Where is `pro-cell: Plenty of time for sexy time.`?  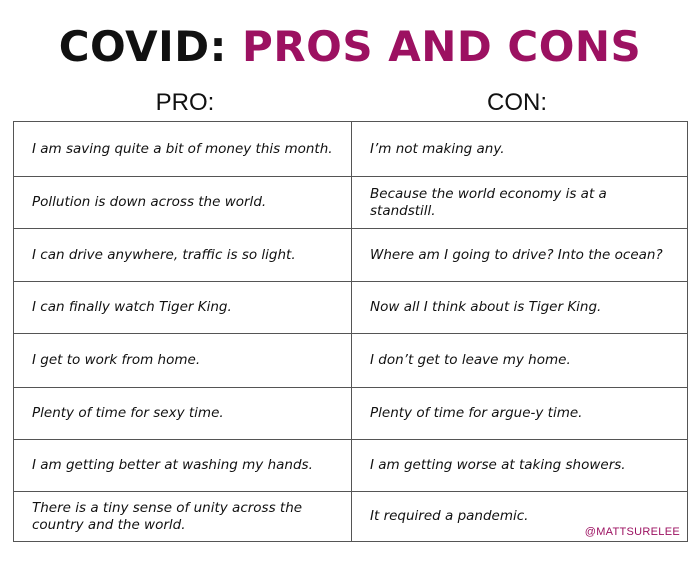
pro-cell: Plenty of time for sexy time. is located at coordinates (183, 413).